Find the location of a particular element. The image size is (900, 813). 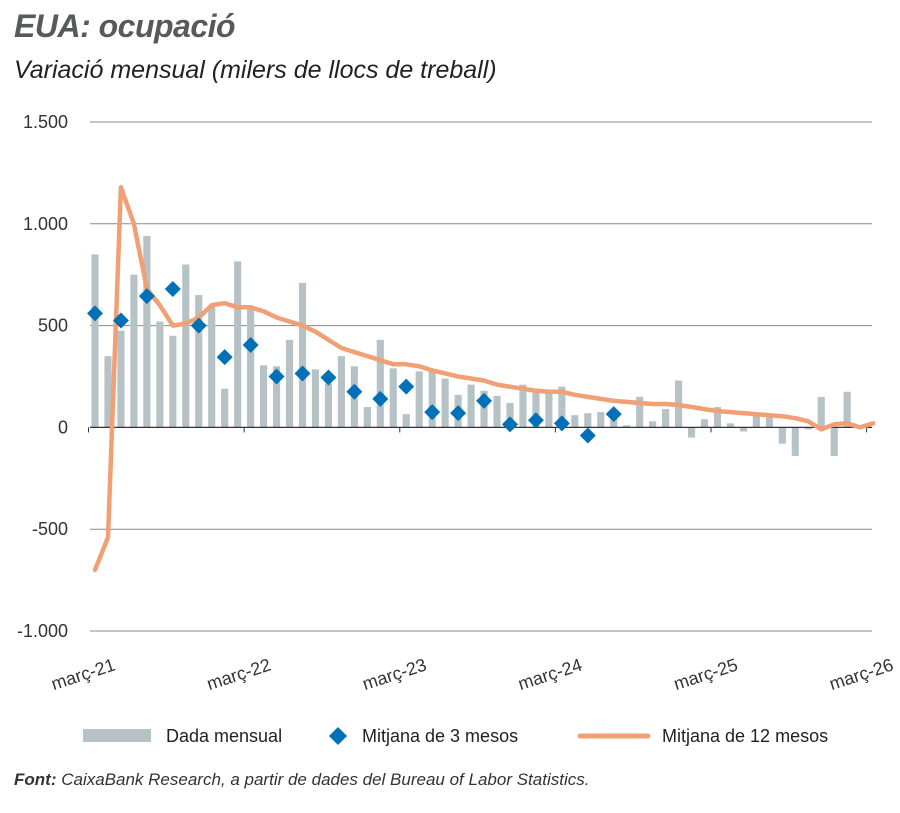

y-tick-label: -500 is located at coordinates (50, 529).